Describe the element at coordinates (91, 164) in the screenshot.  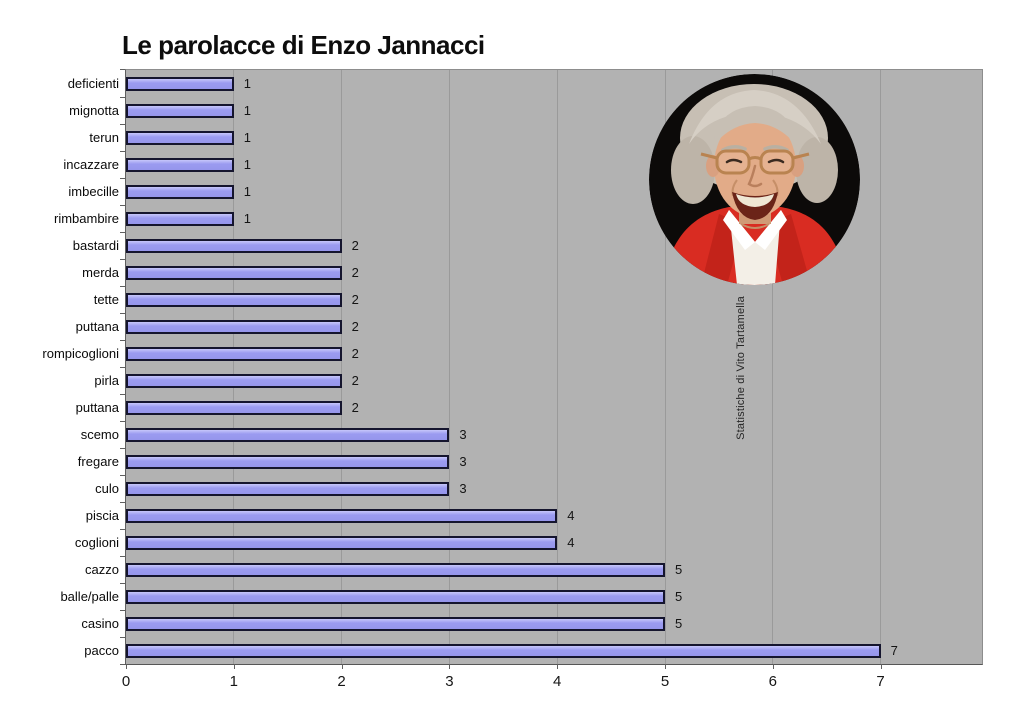
I see `category-label: incazzare` at that location.